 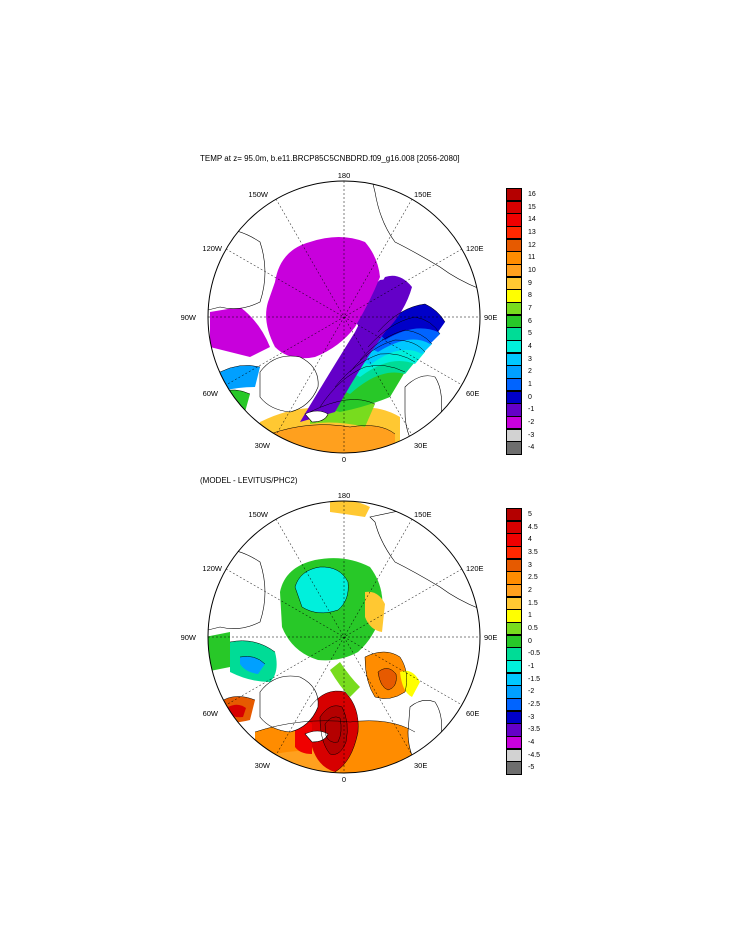 I want to click on lon-label-150w-b: 150W, so click(x=258, y=514).